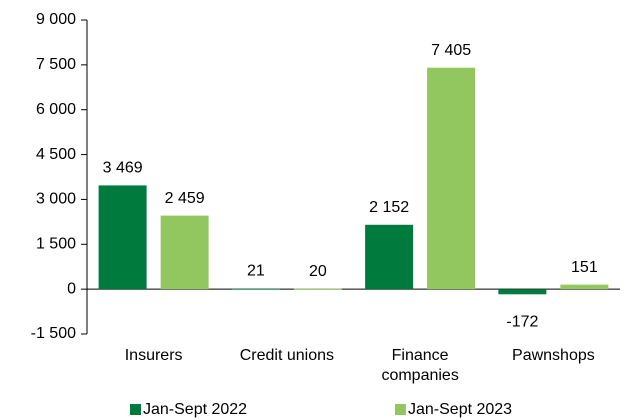 This screenshot has height=420, width=632. Describe the element at coordinates (553, 355) in the screenshot. I see `x-tick-label: Pawnshops` at that location.